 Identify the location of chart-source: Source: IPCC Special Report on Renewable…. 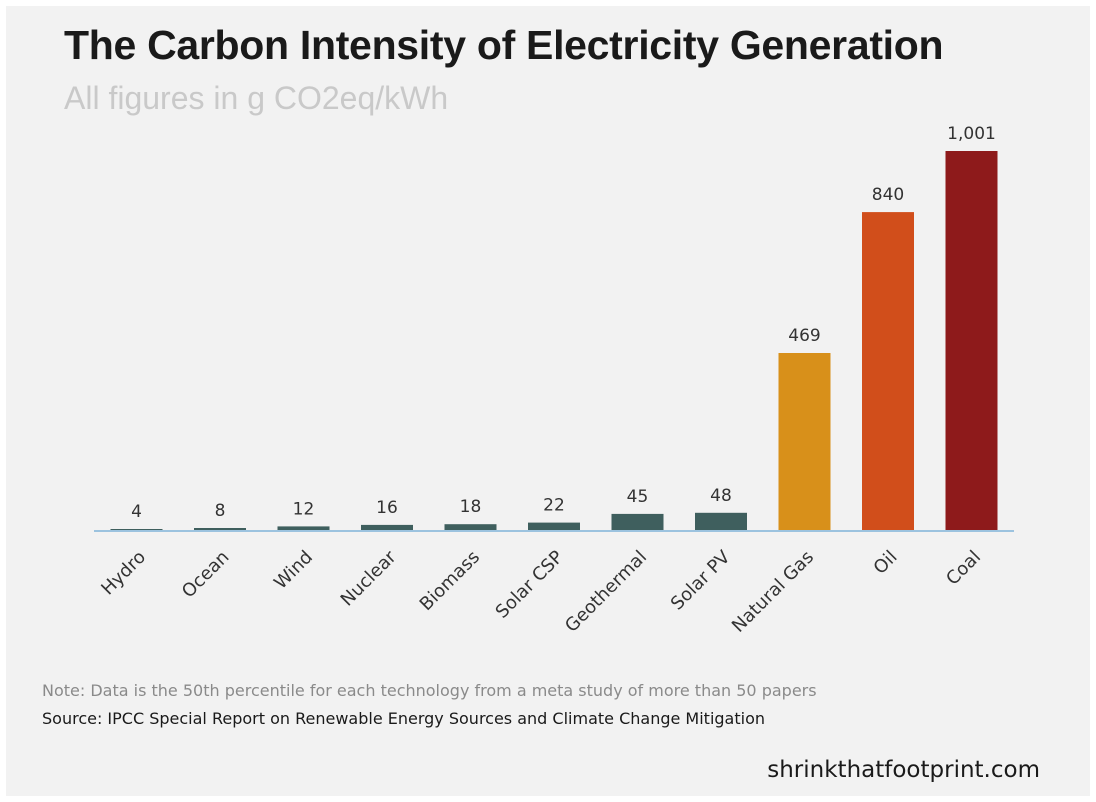
(403, 718).